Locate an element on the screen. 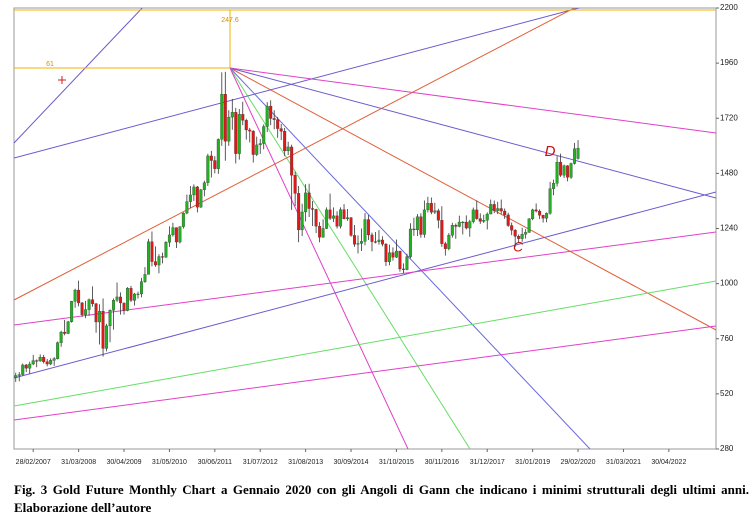 This screenshot has height=520, width=754. y-tick-label: 1240 is located at coordinates (729, 228).